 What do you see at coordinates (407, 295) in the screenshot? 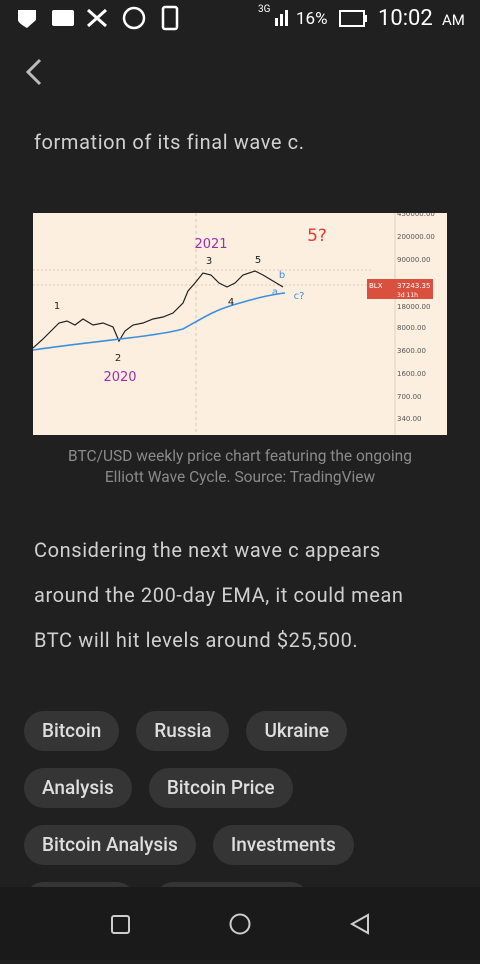
I see `price-tag-countdown: 3d 11h` at bounding box center [407, 295].